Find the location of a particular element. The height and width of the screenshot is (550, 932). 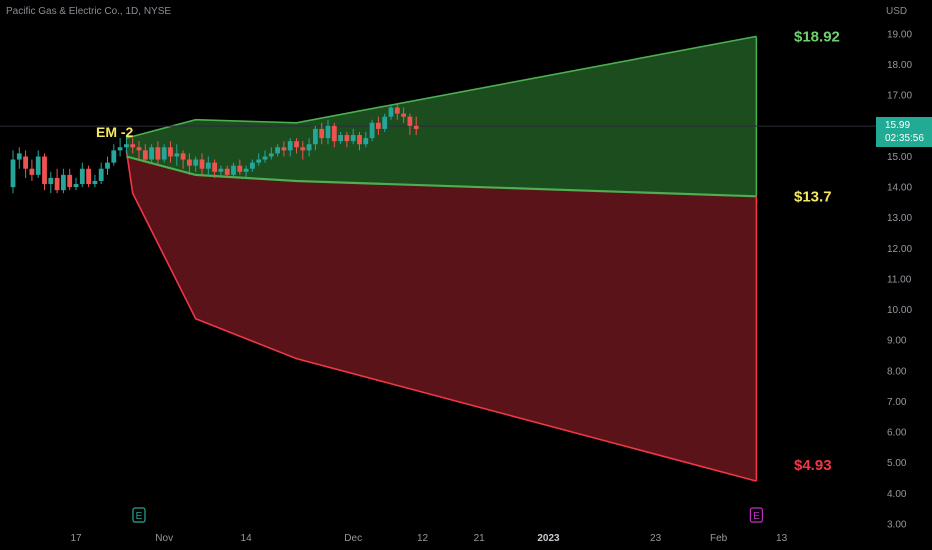

candlestick-series is located at coordinates (214, 149).